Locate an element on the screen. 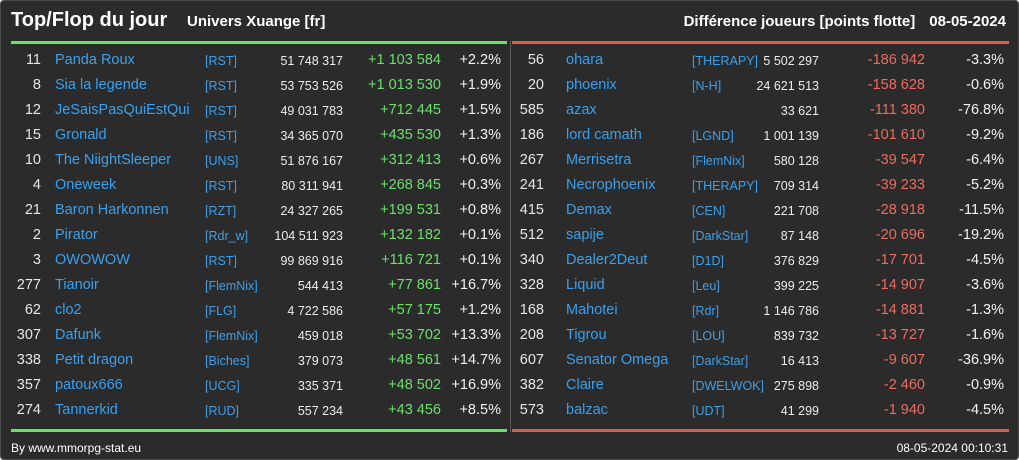 Image resolution: width=1019 pixels, height=460 pixels. player-name-link: Demax is located at coordinates (589, 210).